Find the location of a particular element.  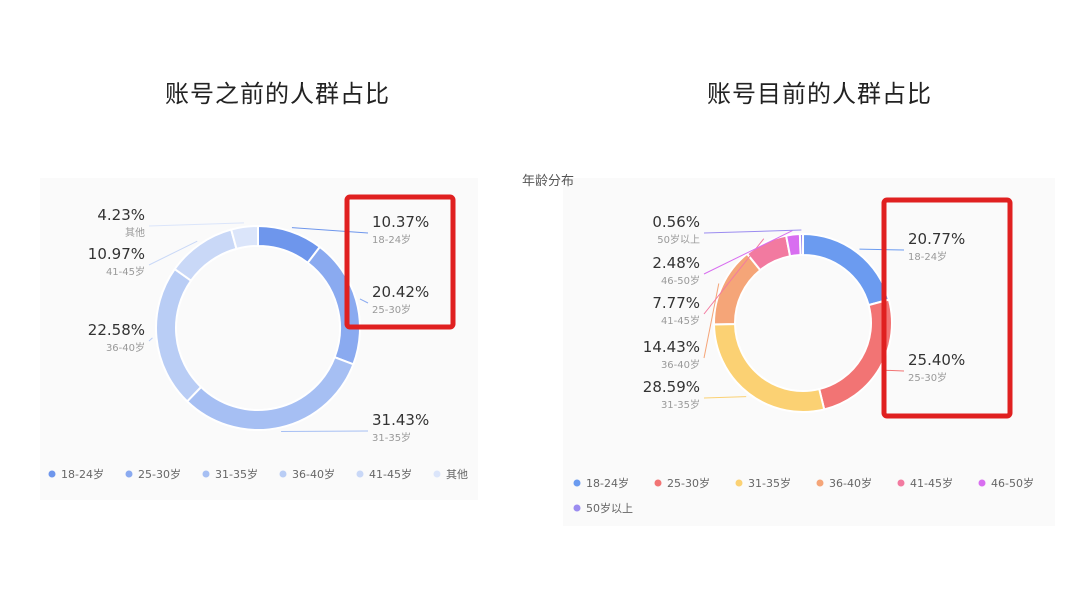

chart2-legend-item-4: 36-40岁 is located at coordinates (850, 483).